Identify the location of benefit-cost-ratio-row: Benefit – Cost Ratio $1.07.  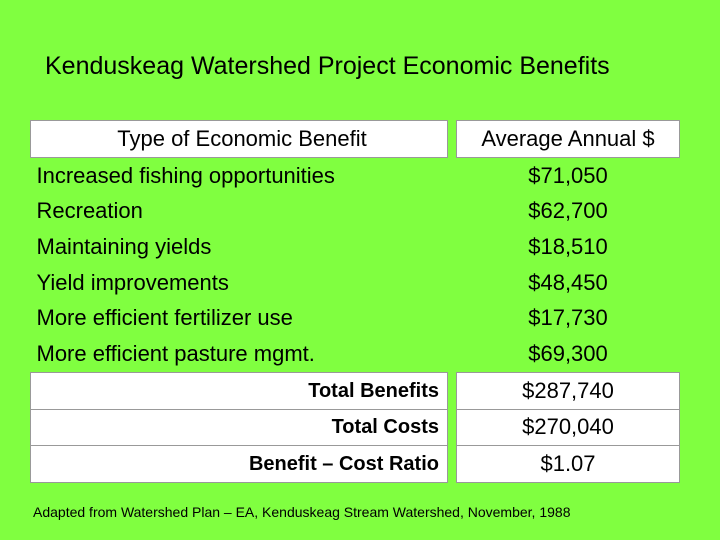
(355, 464).